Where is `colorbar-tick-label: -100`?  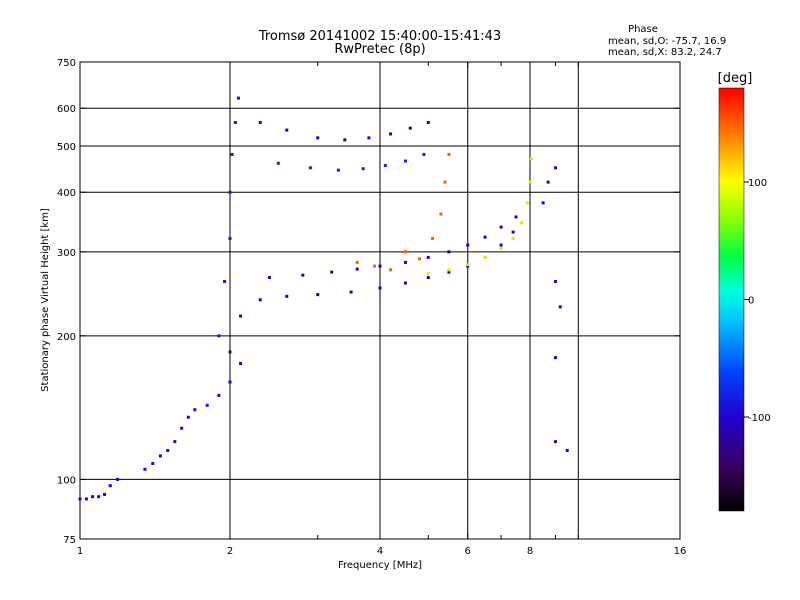 colorbar-tick-label: -100 is located at coordinates (759, 418).